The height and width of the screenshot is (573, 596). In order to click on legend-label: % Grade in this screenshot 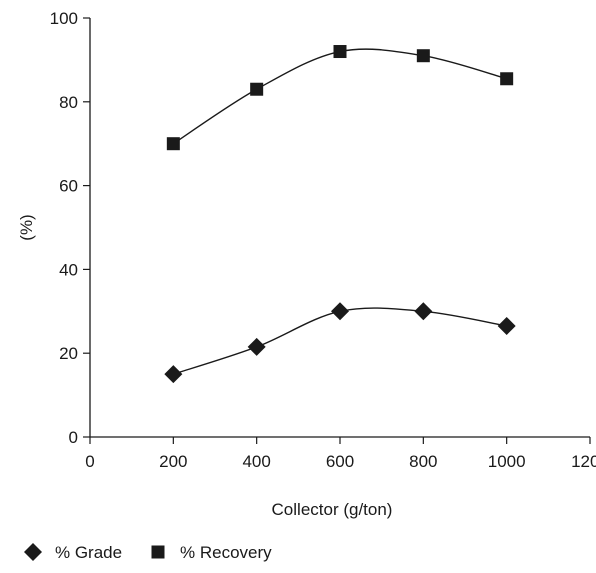, I will do `click(88, 552)`.